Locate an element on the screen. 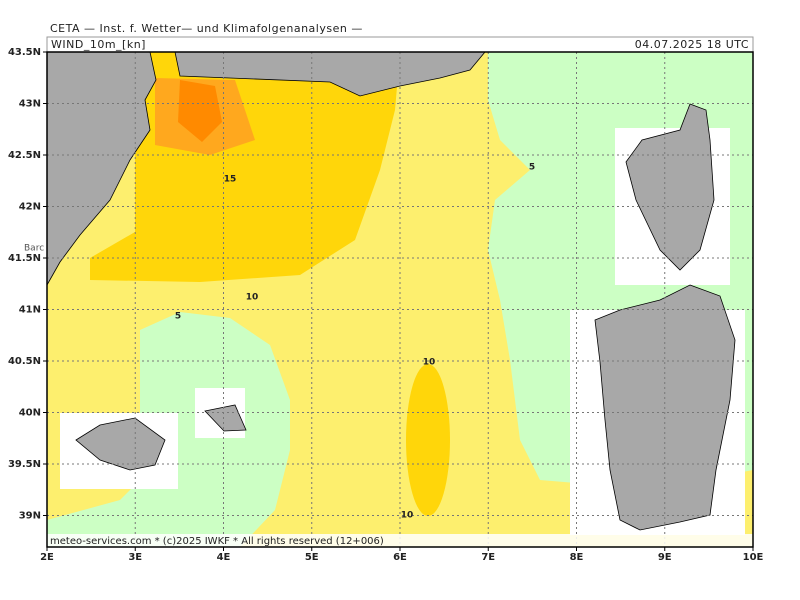  place-label: Barc is located at coordinates (34, 249).